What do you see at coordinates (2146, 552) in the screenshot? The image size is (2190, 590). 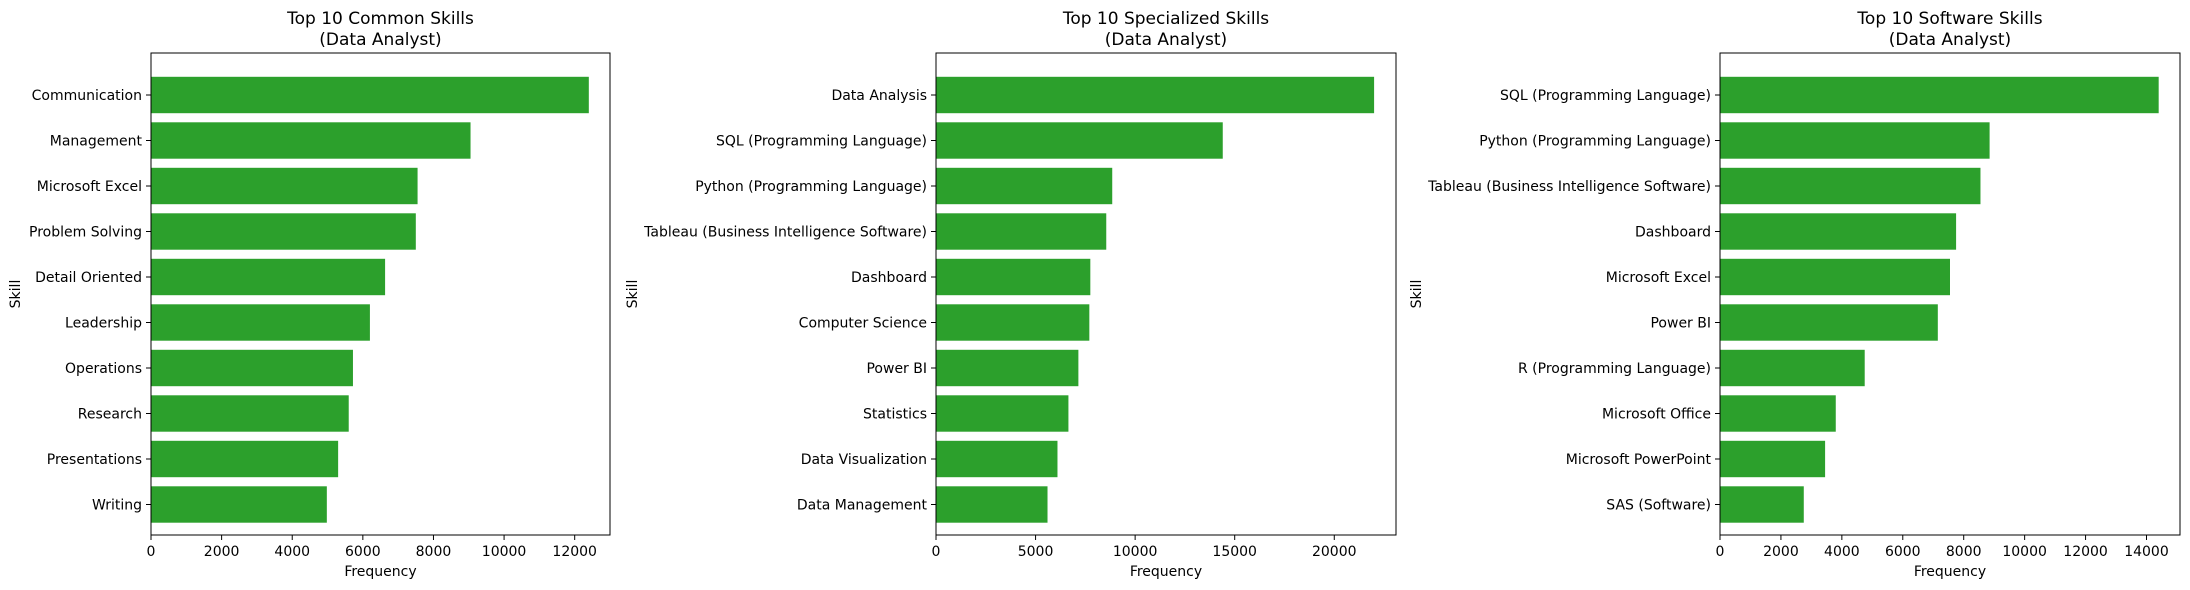 I see `x-tick-label: 14000` at bounding box center [2146, 552].